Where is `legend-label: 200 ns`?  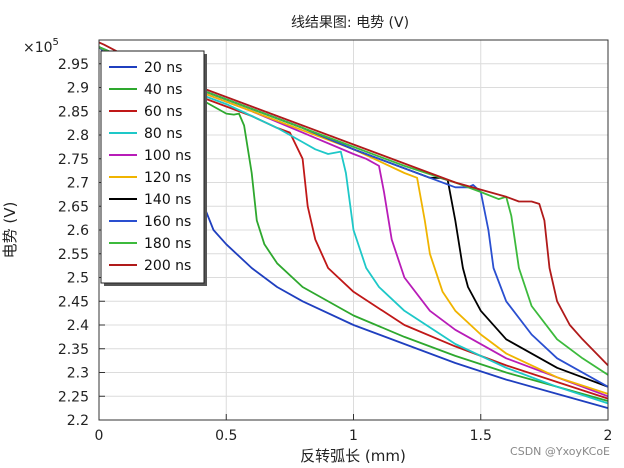 legend-label: 200 ns is located at coordinates (167, 266).